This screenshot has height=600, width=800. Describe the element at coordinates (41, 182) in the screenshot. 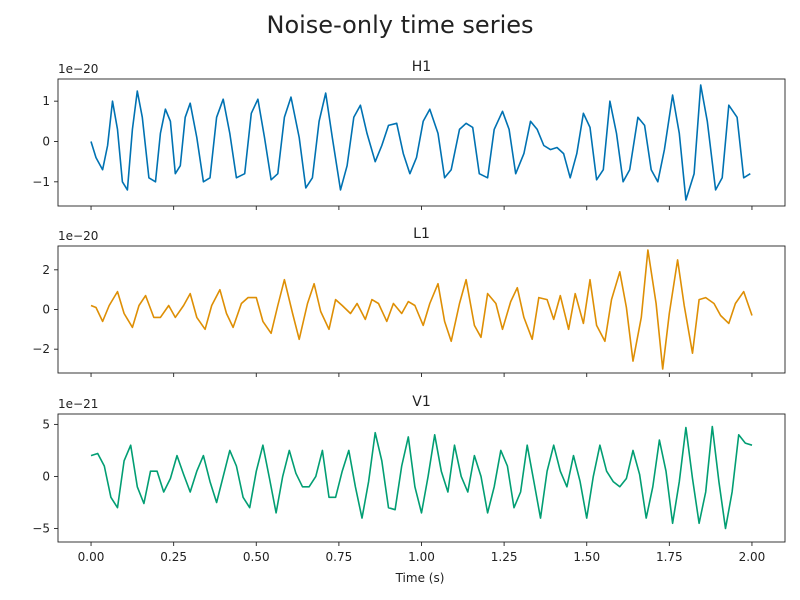

I see `y-tick-label: −1` at that location.